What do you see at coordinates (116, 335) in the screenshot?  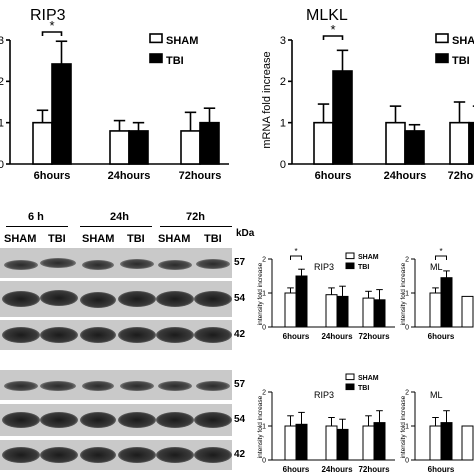 I see `blot-strip-actin-top` at bounding box center [116, 335].